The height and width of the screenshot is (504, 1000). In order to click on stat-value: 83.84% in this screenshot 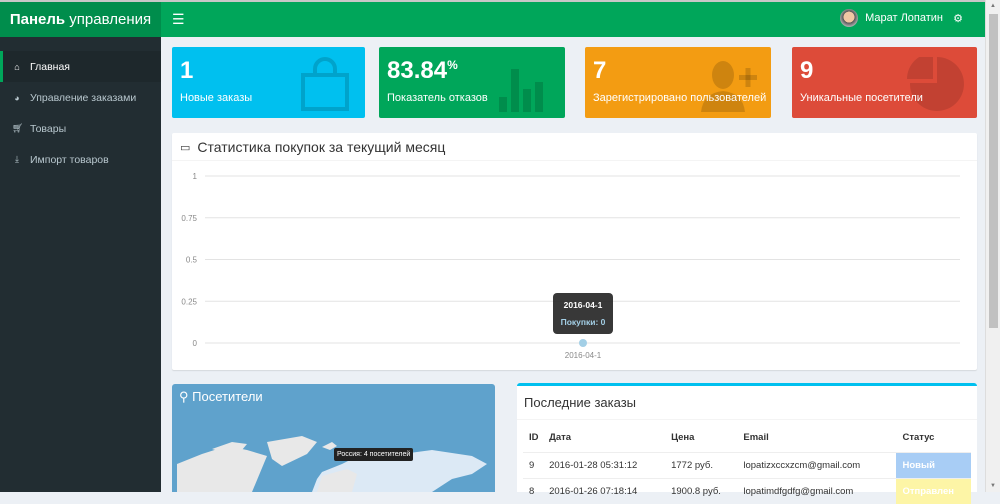, I will do `click(422, 70)`.